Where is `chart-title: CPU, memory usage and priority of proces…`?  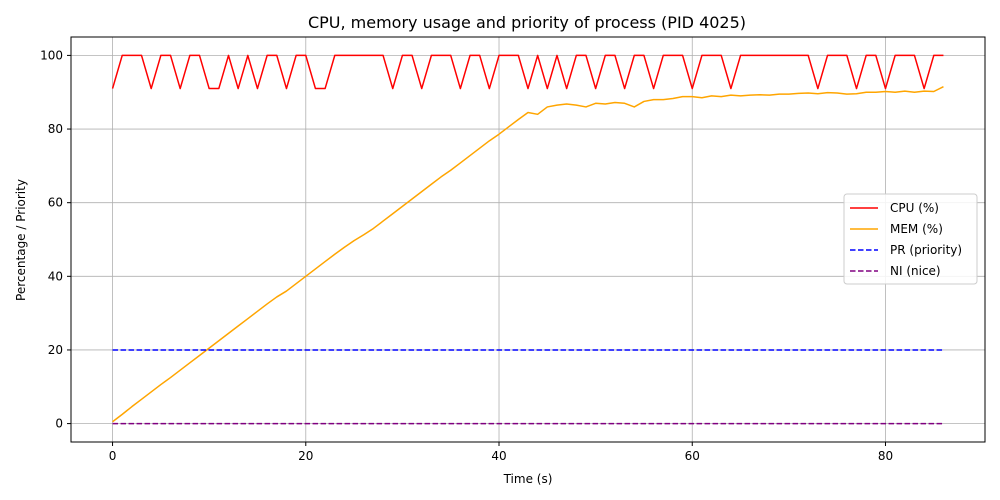
chart-title: CPU, memory usage and priority of proces… is located at coordinates (527, 22).